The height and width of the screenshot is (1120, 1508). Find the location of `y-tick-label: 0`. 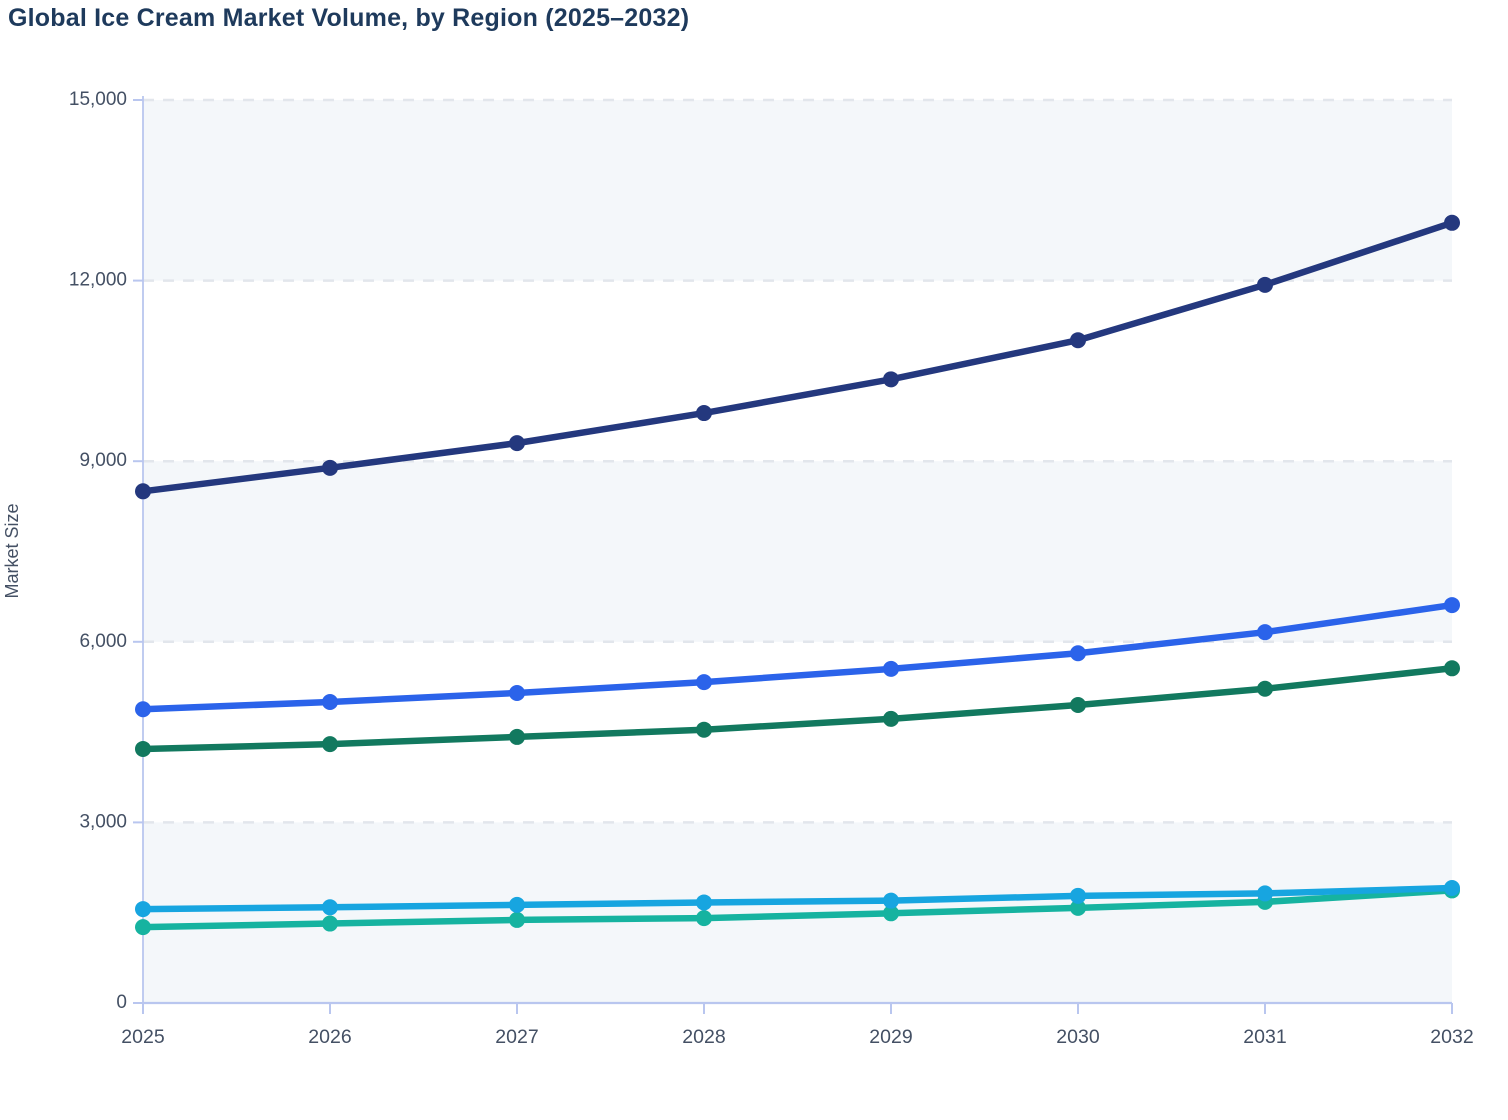

y-tick-label: 0 is located at coordinates (121, 1002).